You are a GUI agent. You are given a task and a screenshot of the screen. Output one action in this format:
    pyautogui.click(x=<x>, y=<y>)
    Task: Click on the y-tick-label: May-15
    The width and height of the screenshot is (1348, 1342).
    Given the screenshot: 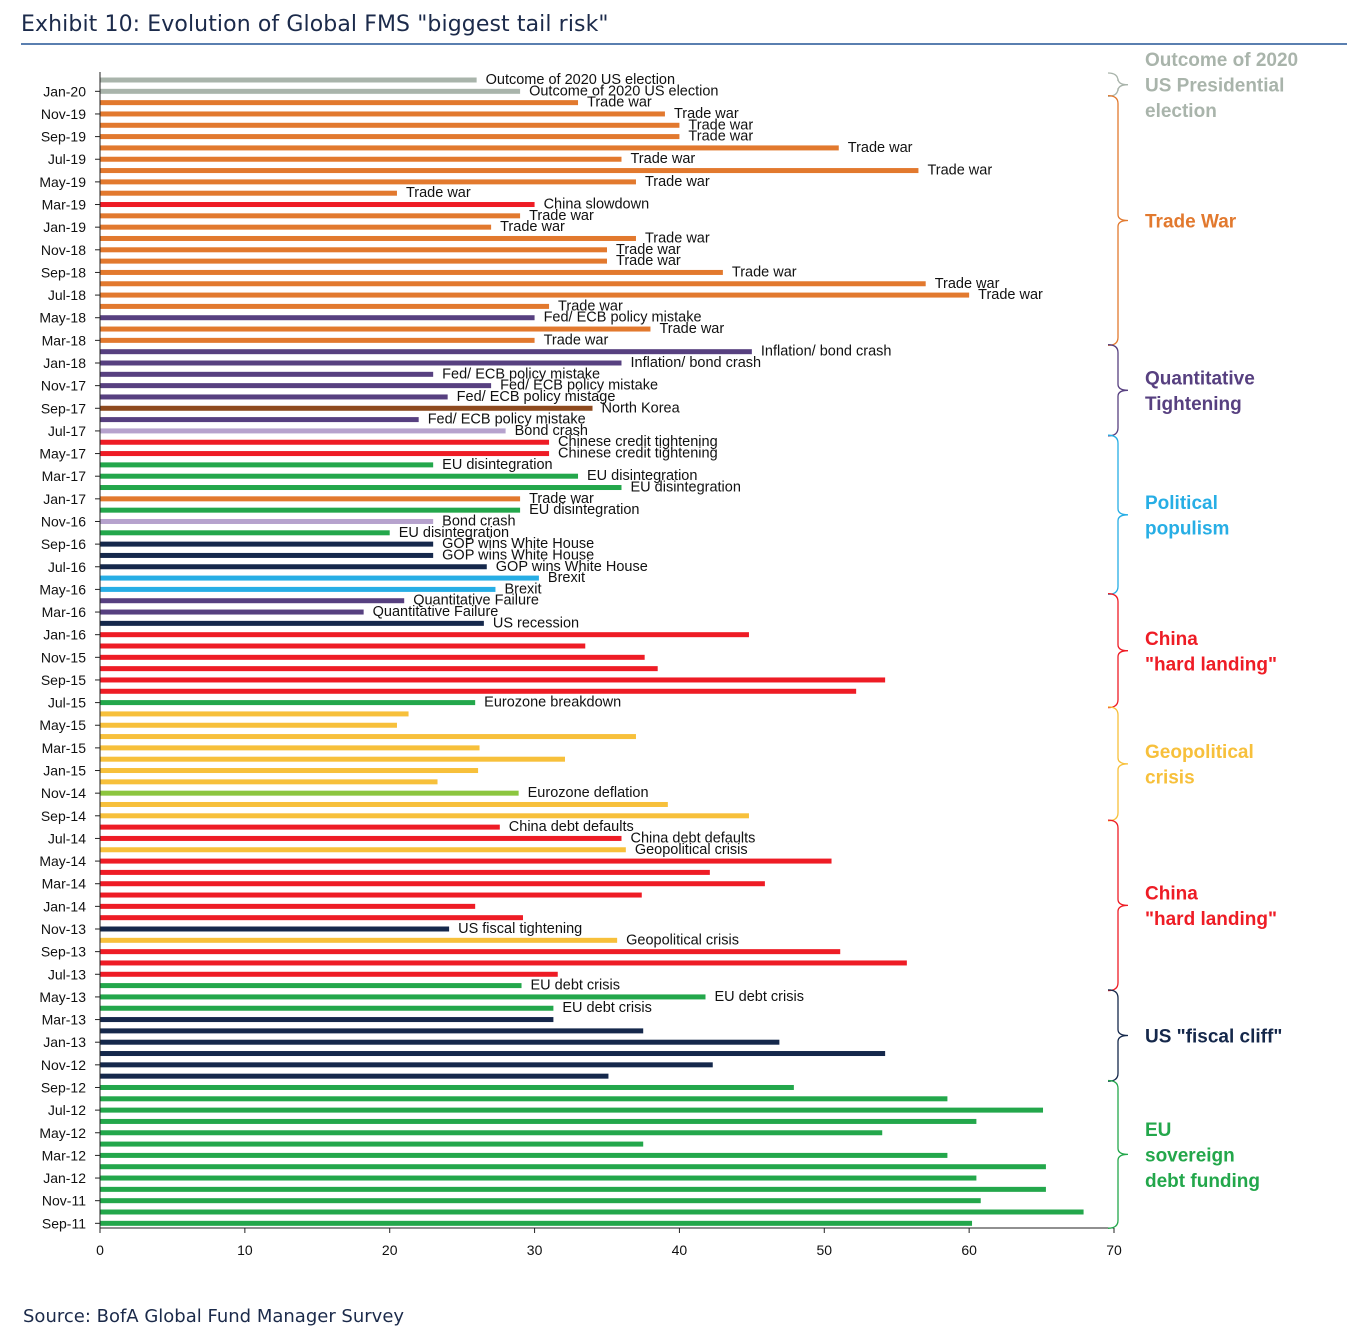 What is the action you would take?
    pyautogui.click(x=62, y=725)
    